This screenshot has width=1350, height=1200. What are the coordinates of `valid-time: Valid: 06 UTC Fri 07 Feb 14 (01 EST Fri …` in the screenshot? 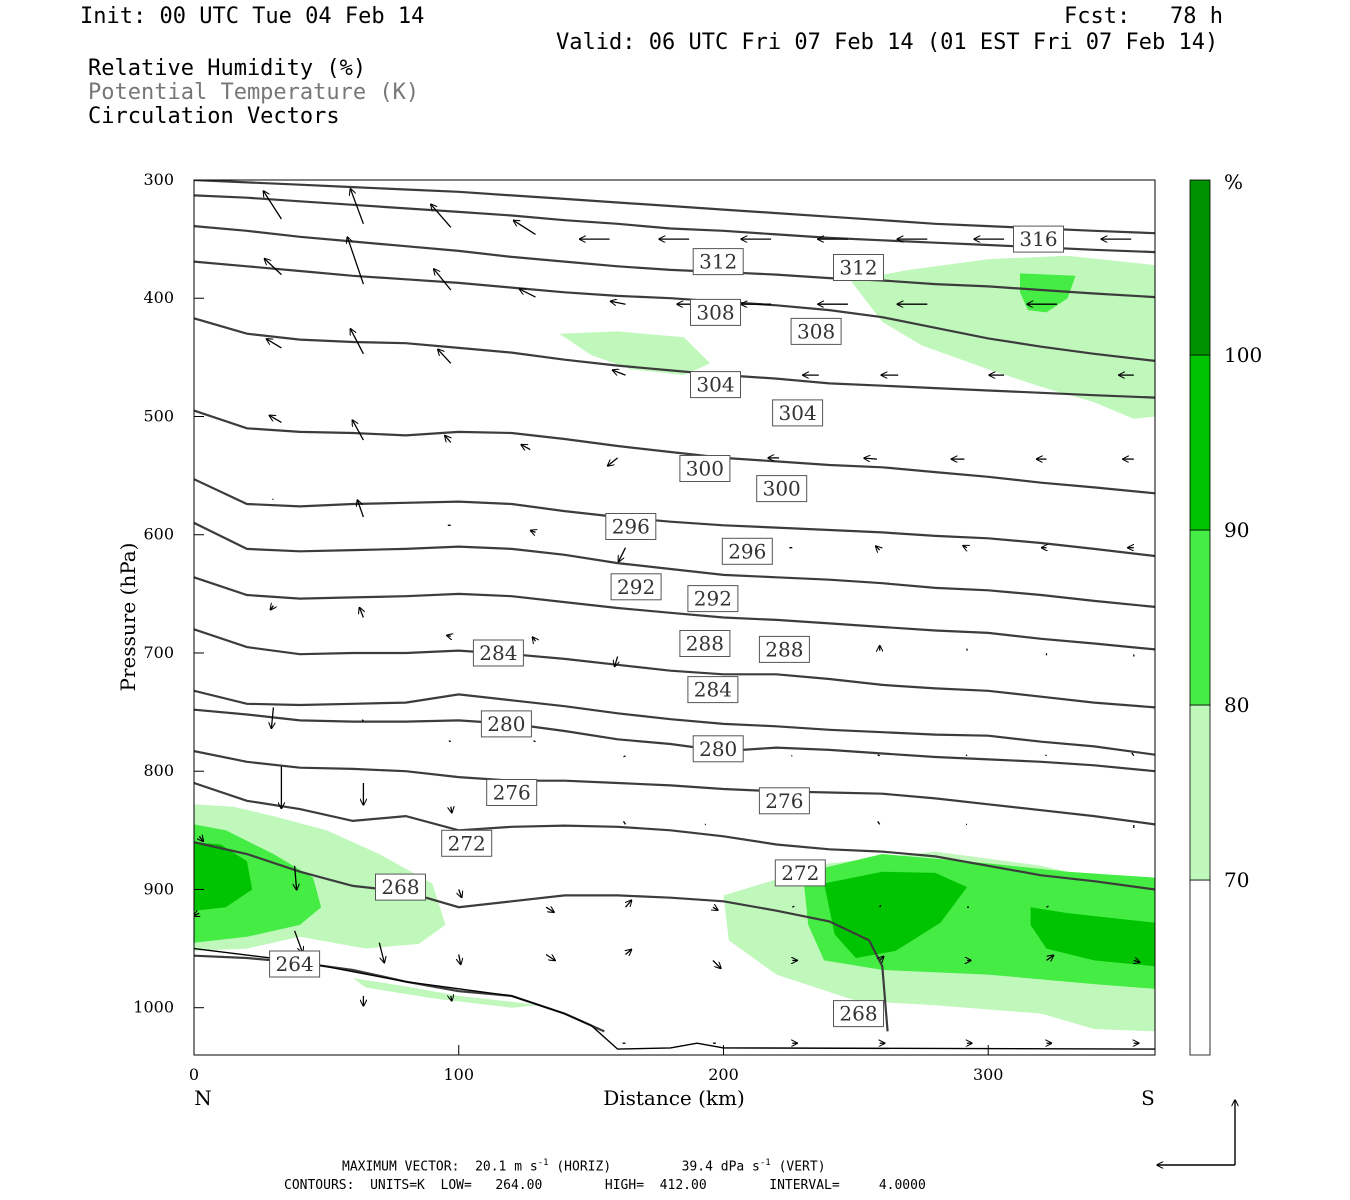 It's located at (887, 42).